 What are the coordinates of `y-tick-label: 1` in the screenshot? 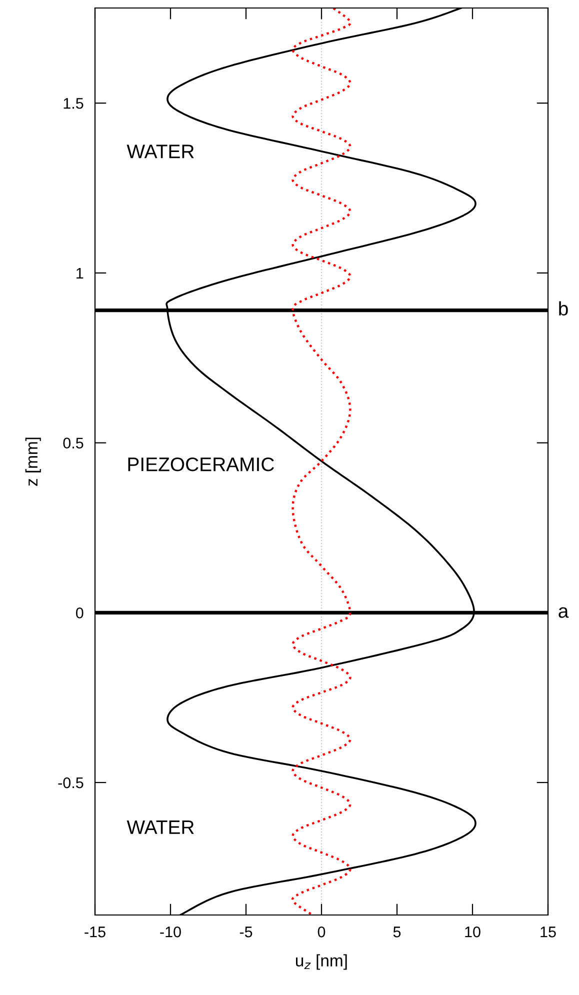 It's located at (80, 273).